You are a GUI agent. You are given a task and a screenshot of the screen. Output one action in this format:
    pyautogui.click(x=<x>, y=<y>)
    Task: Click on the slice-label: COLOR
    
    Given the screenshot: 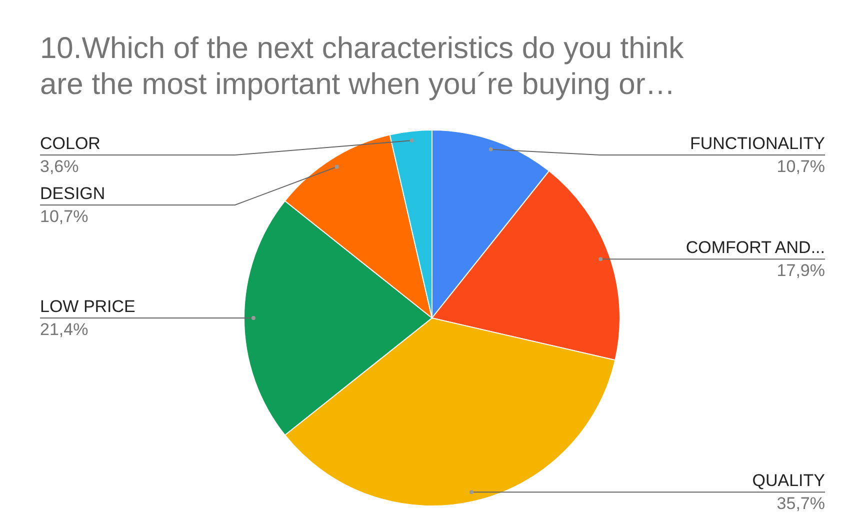 What is the action you would take?
    pyautogui.click(x=70, y=143)
    